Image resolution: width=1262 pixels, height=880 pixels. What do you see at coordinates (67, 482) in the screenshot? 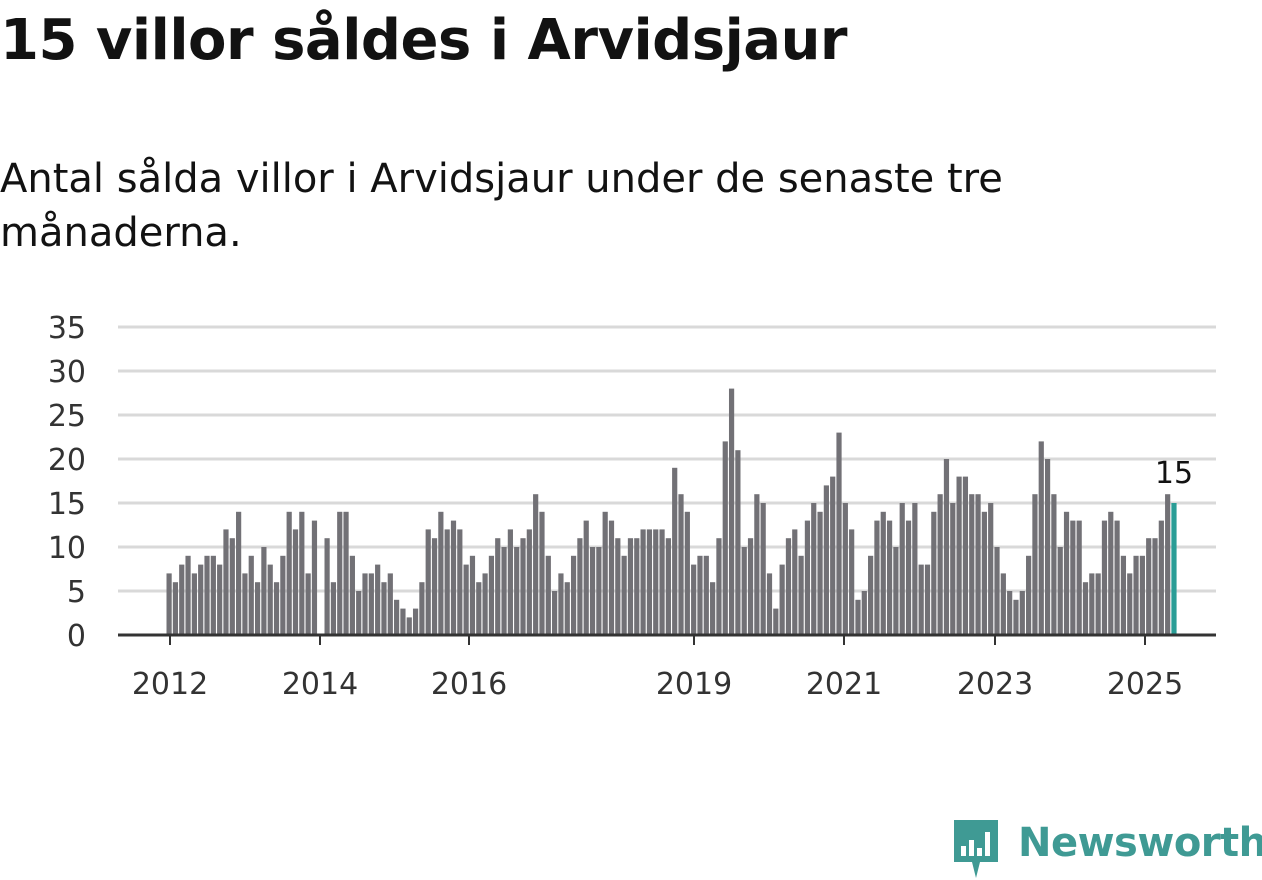
I see `y-axis-tick-labels: 0 5 10 15 20 25 30 35` at bounding box center [67, 482].